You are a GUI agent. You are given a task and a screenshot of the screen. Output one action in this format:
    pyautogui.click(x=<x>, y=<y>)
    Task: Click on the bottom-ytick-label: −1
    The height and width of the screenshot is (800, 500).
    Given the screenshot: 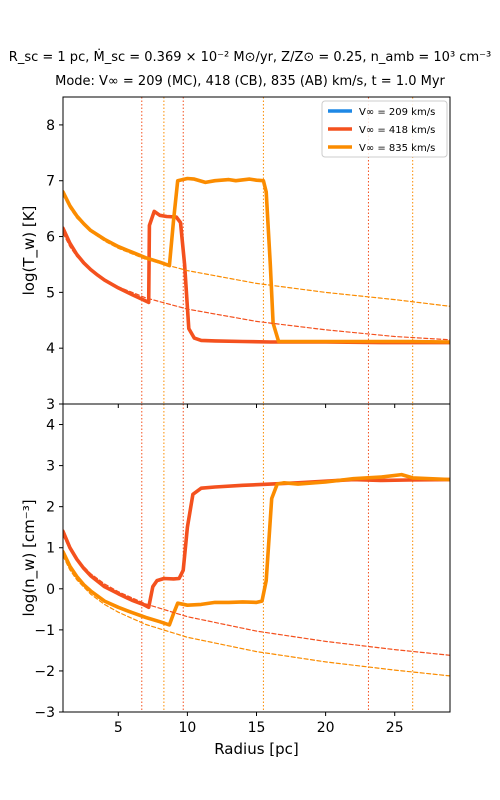 What is the action you would take?
    pyautogui.click(x=44, y=631)
    